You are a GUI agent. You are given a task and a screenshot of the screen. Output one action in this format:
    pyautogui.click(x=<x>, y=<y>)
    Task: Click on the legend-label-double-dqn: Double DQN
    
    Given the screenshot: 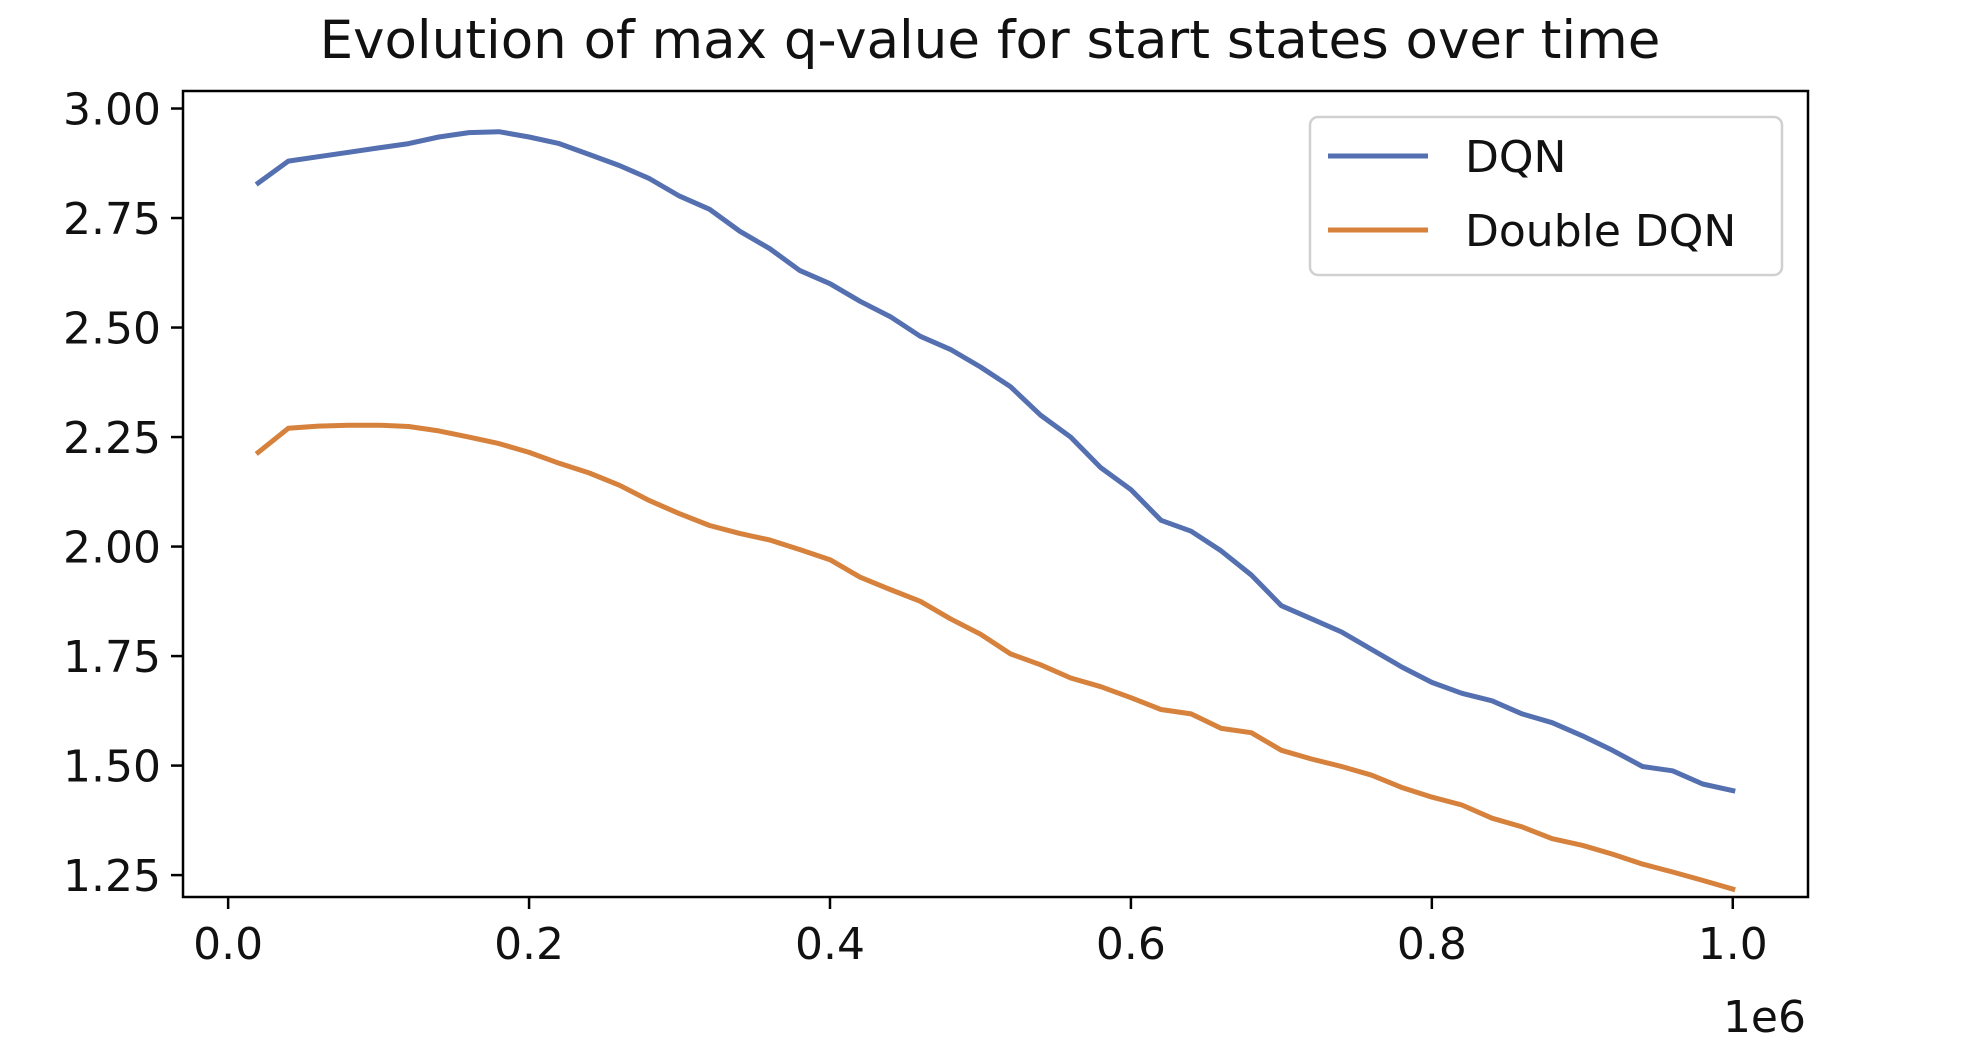 What is the action you would take?
    pyautogui.click(x=1600, y=231)
    